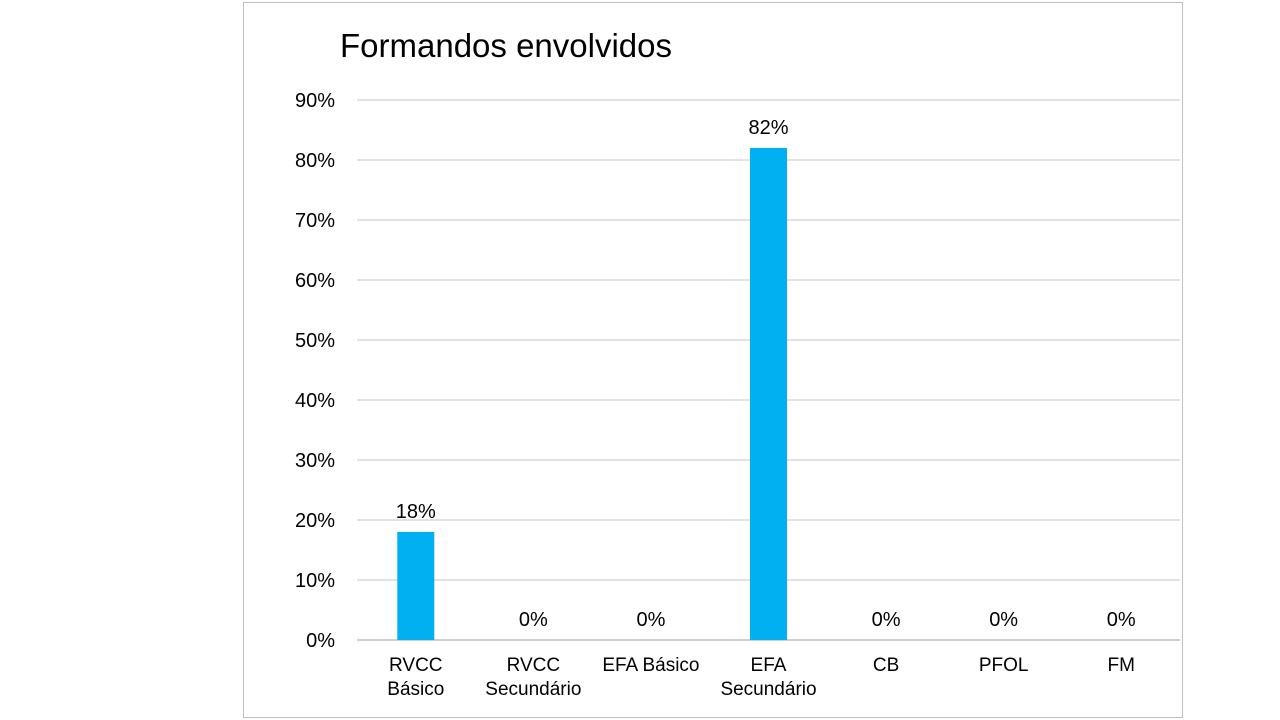  What do you see at coordinates (506, 45) in the screenshot?
I see `chart-title: Formandos envolvidos` at bounding box center [506, 45].